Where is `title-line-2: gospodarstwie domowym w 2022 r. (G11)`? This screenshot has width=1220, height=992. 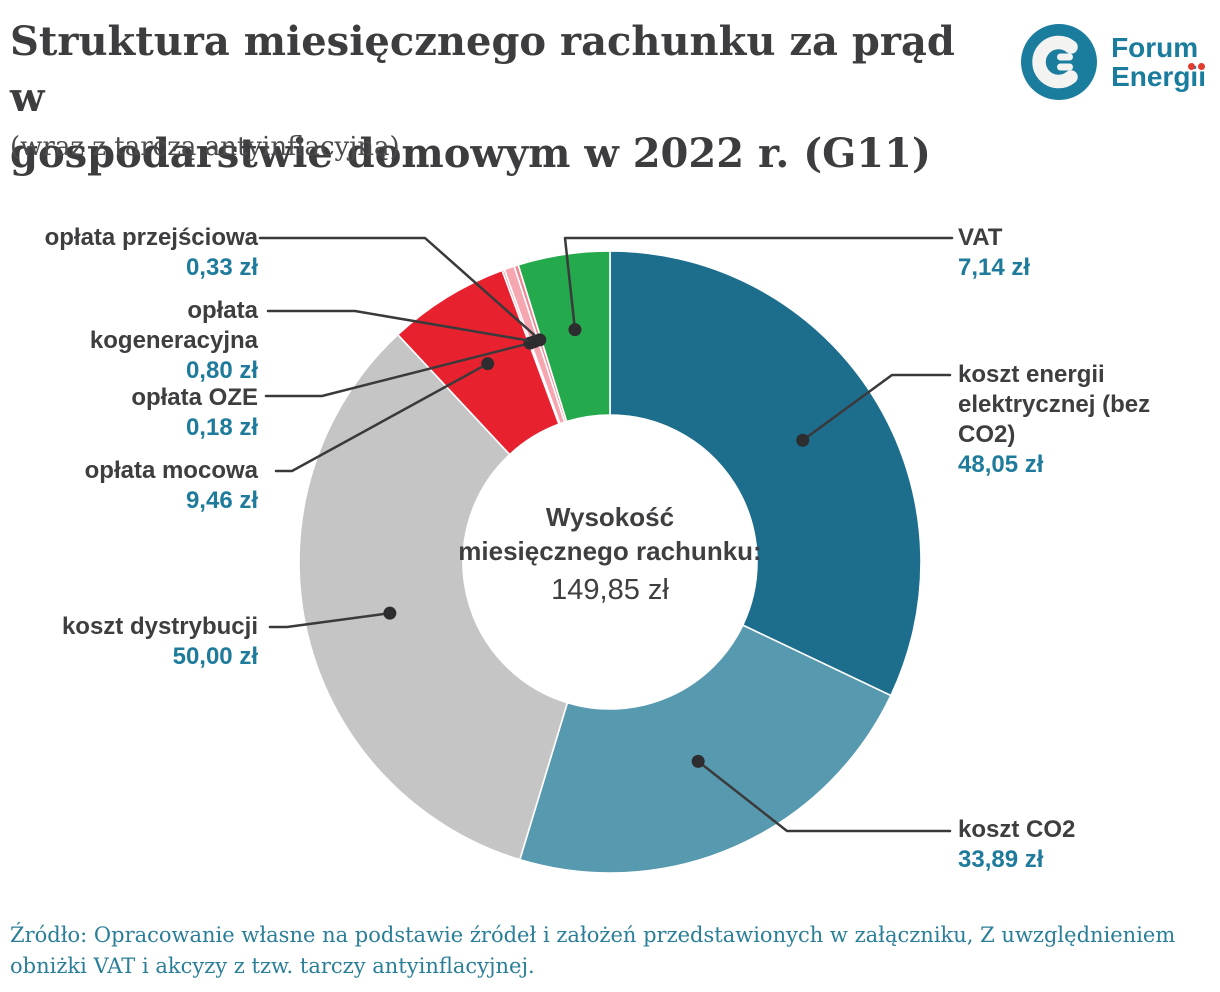
title-line-2: gospodarstwie domowym w 2022 r. (G11) is located at coordinates (470, 153).